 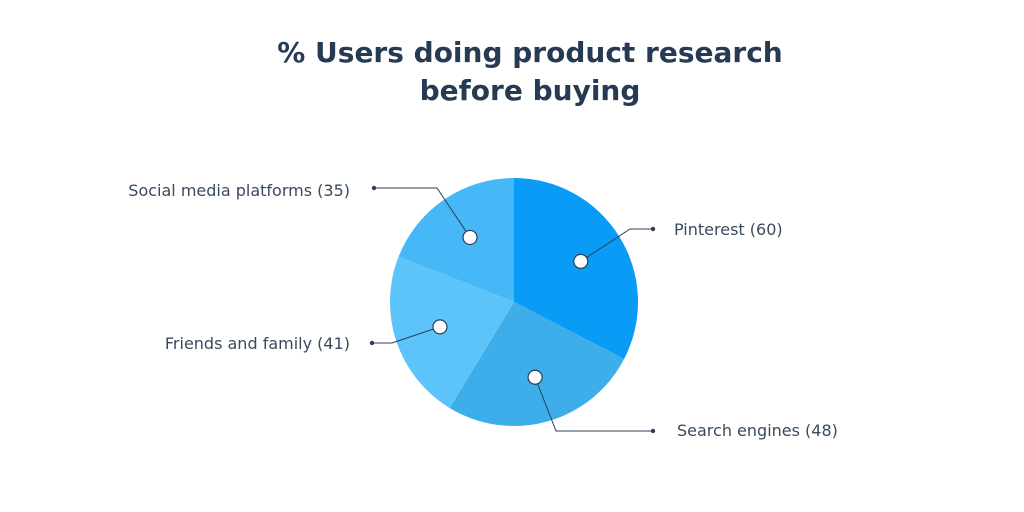 What do you see at coordinates (593, 404) in the screenshot?
I see `leader-line-search-engines` at bounding box center [593, 404].